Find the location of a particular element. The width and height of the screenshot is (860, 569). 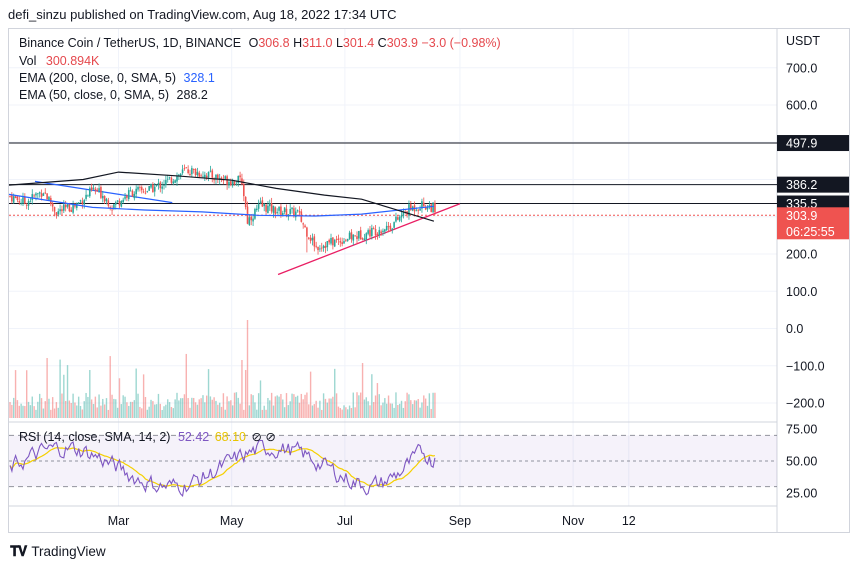

level-price-tag-label: 497.9 is located at coordinates (801, 144).